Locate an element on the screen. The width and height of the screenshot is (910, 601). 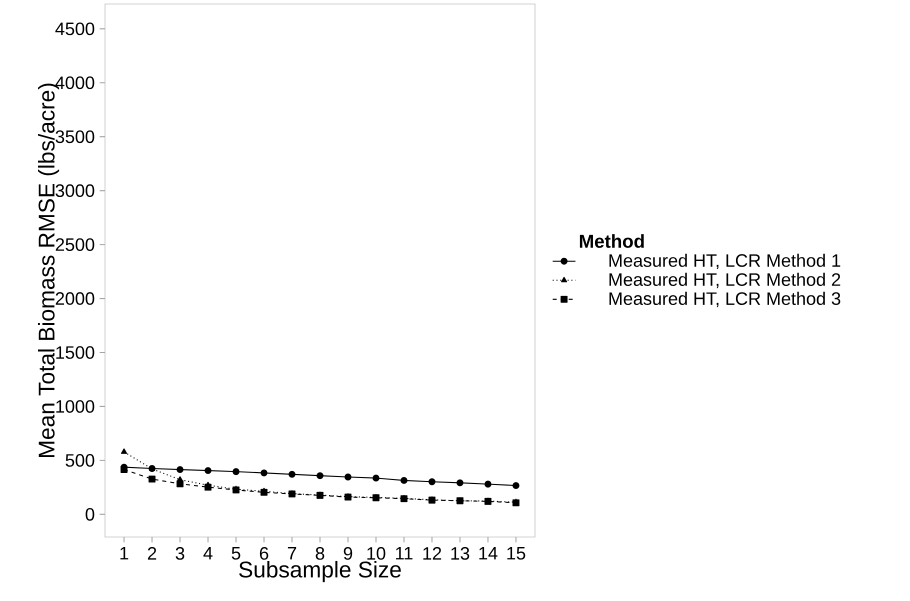
x-tick-label: 2 is located at coordinates (152, 553).